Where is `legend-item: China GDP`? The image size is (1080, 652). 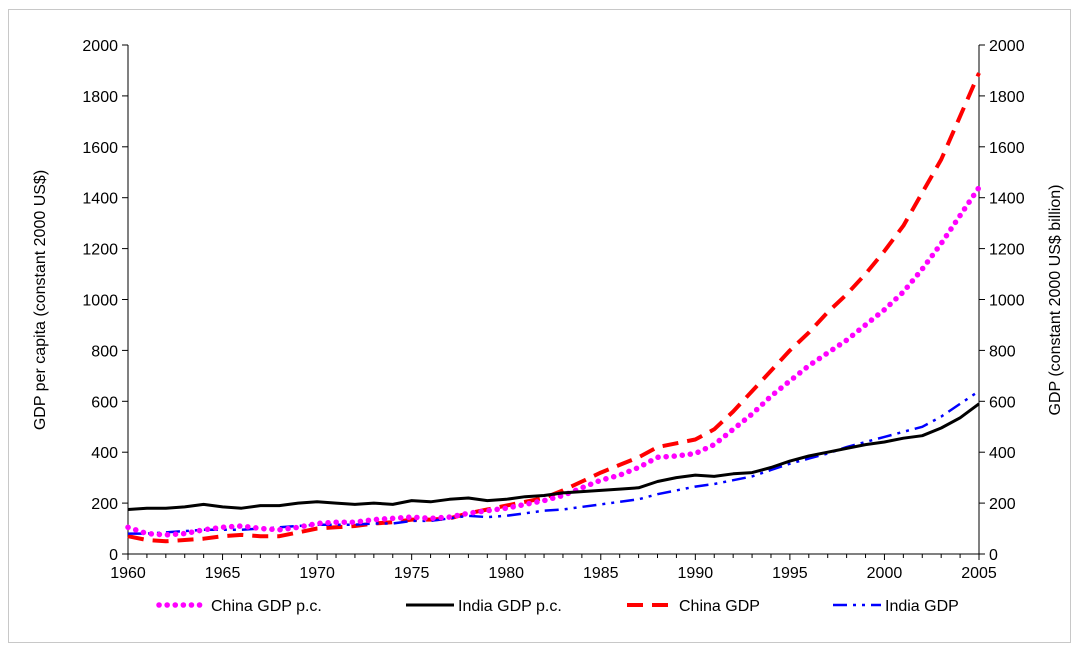 legend-item: China GDP is located at coordinates (693, 606).